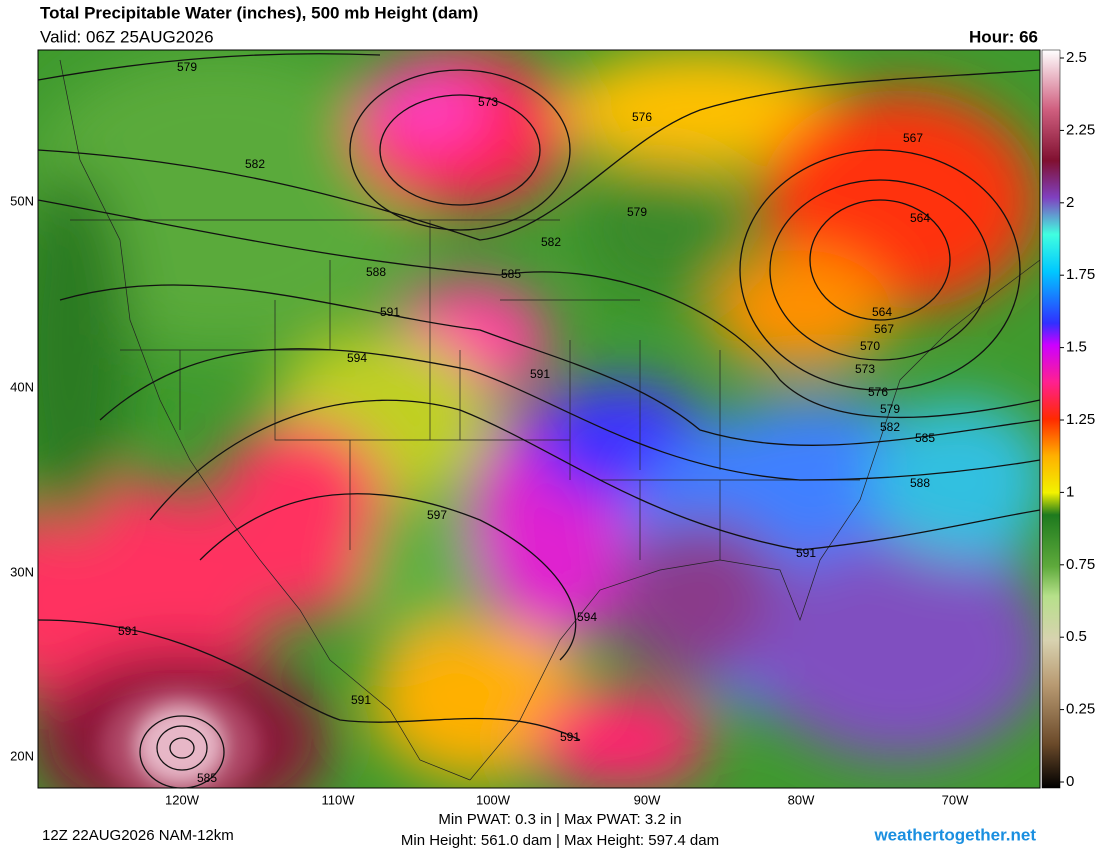 Image resolution: width=1100 pixels, height=855 pixels. I want to click on forecast-hour: Hour: 66, so click(1003, 36).